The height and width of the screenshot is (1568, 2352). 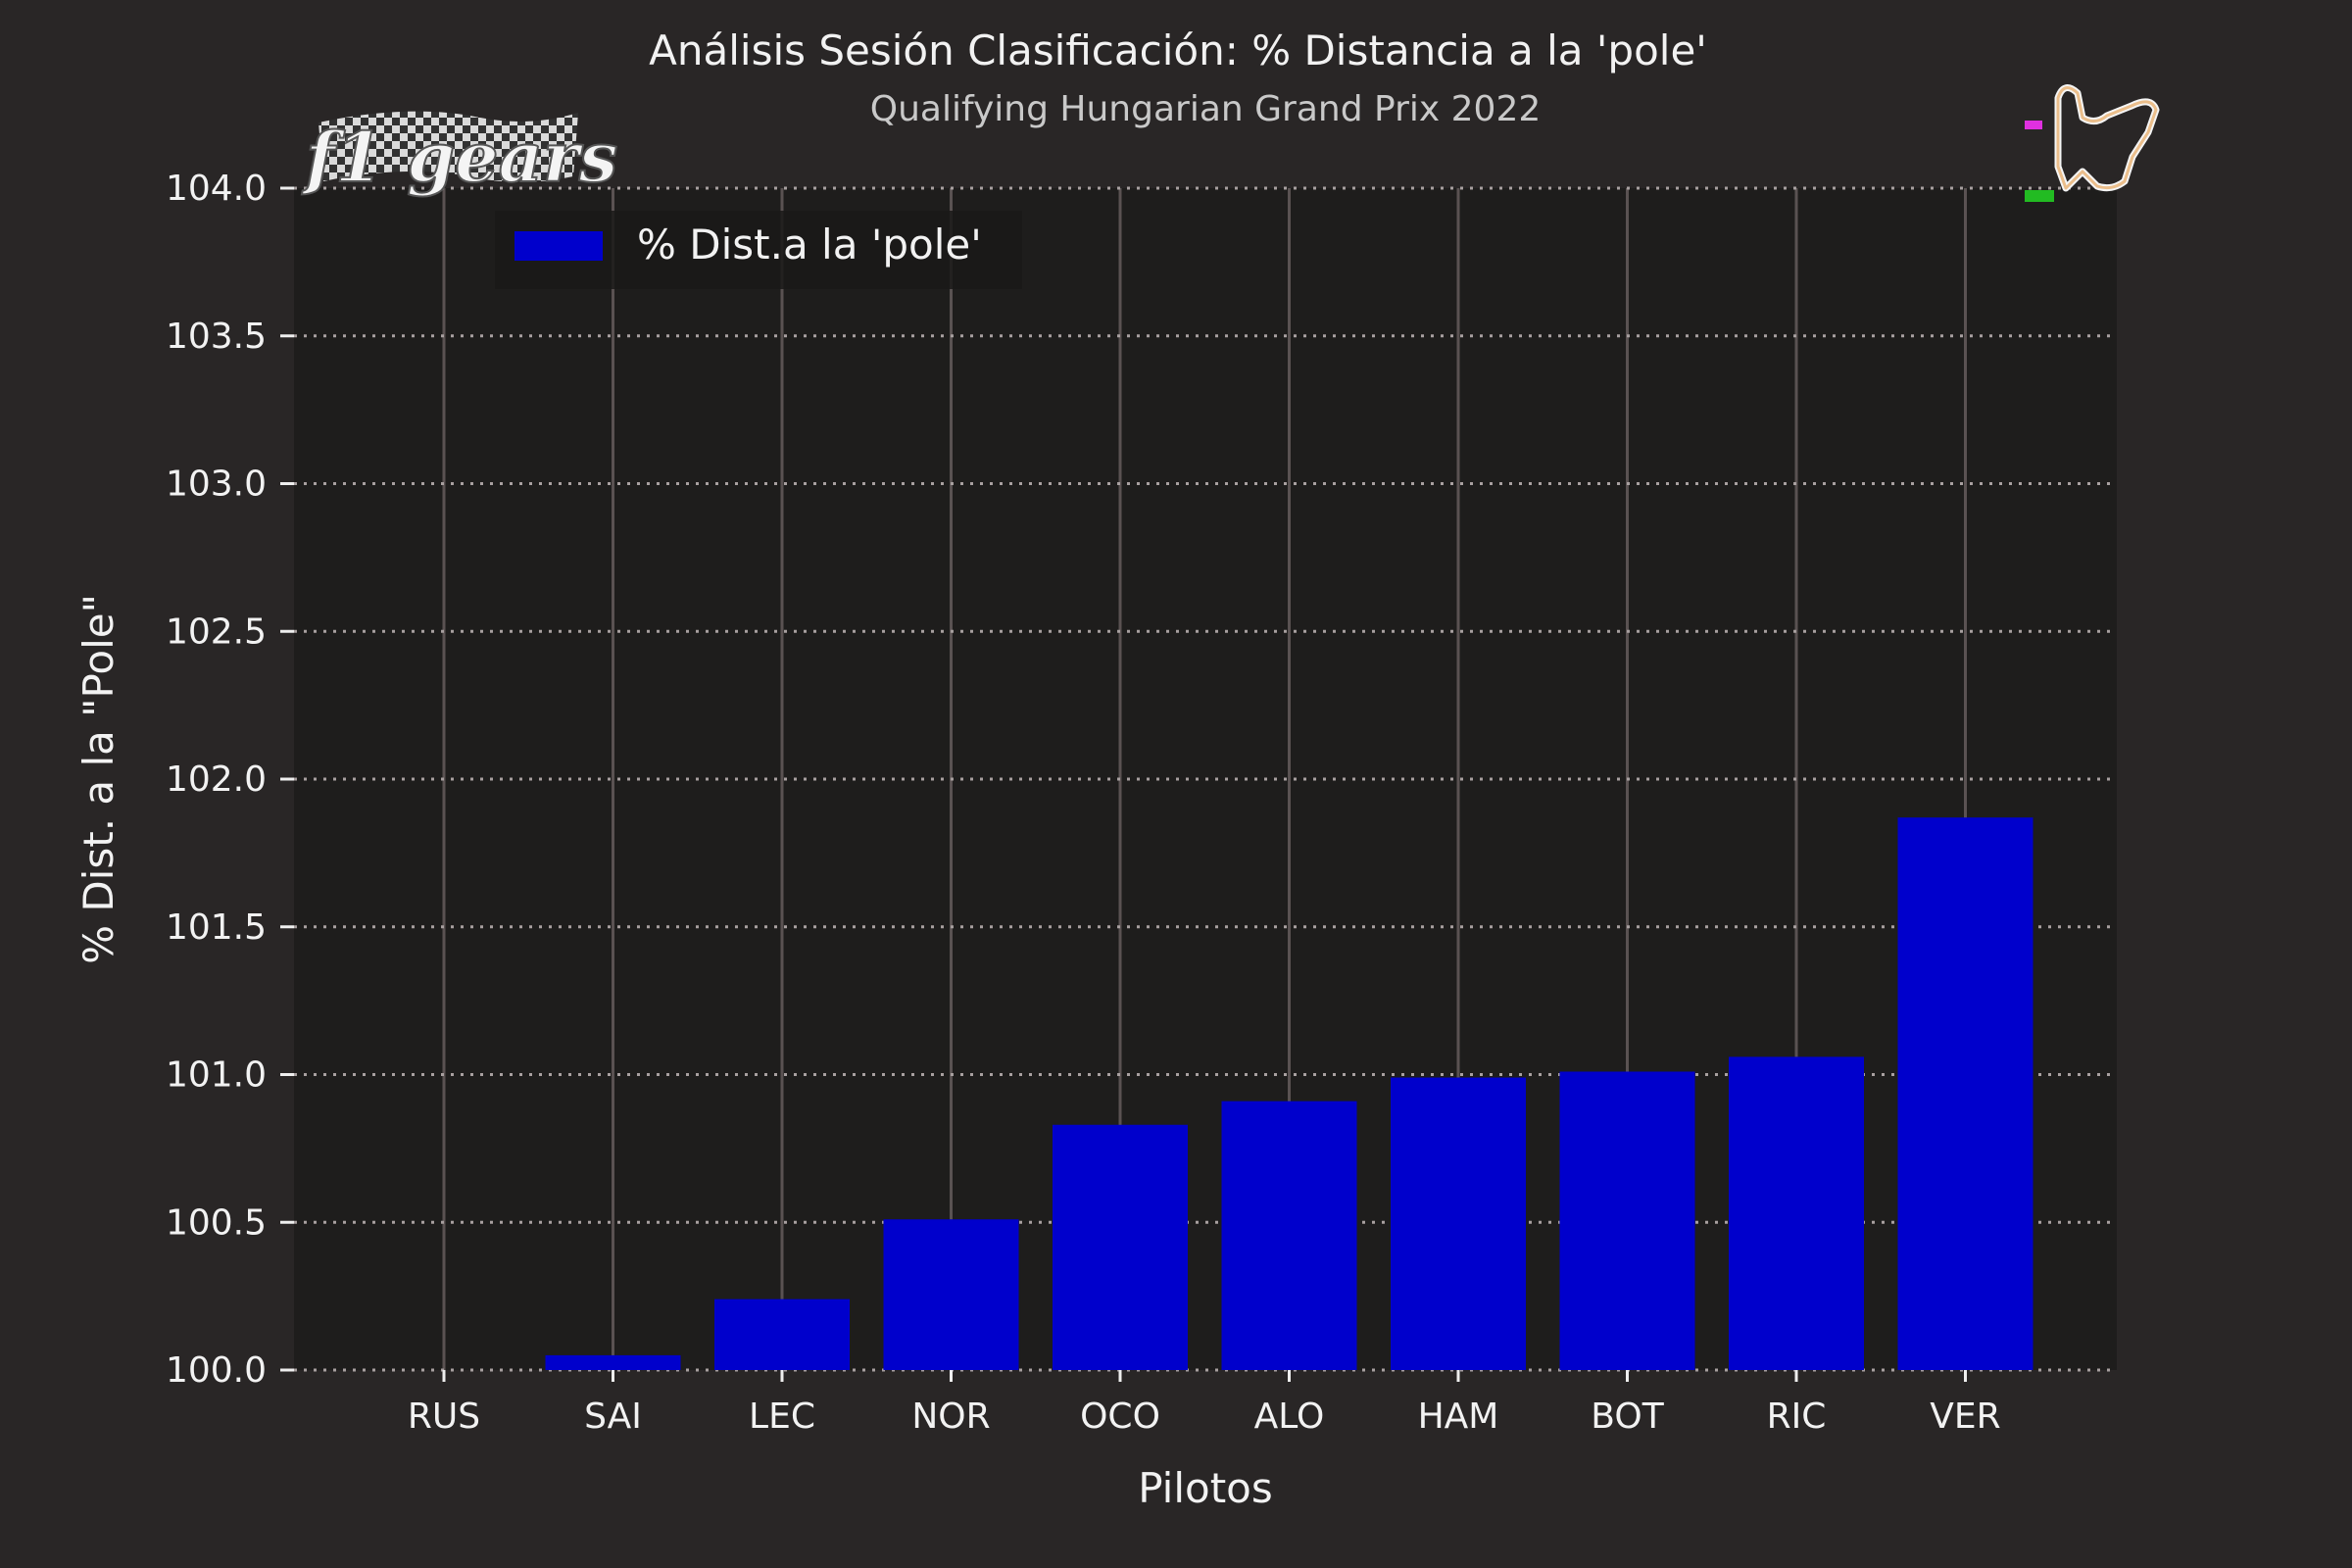 I want to click on bar-lec, so click(x=782, y=1334).